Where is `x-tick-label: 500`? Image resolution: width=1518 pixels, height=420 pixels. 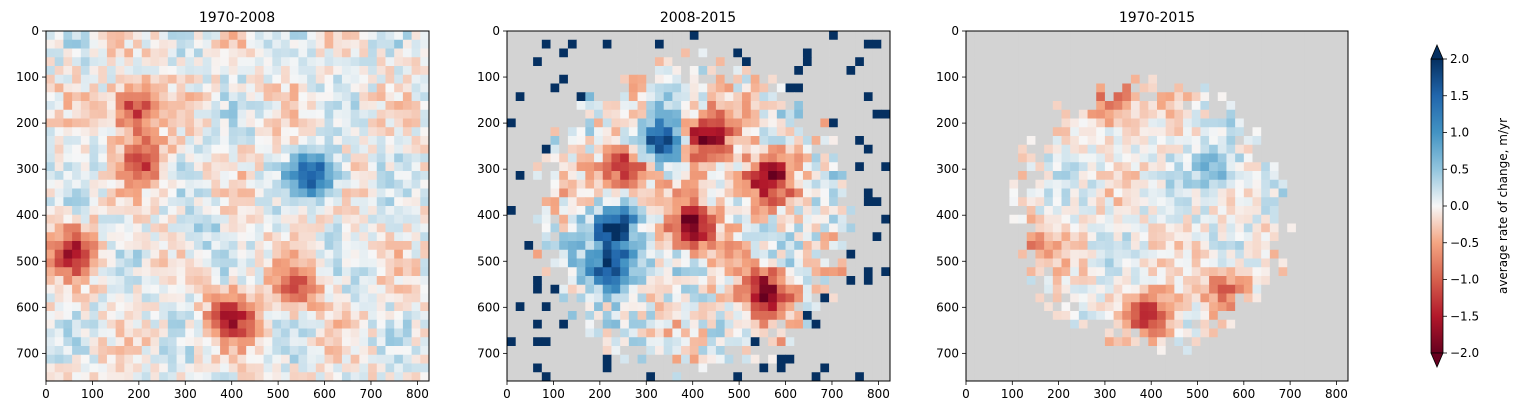 x-tick-label: 500 is located at coordinates (739, 394).